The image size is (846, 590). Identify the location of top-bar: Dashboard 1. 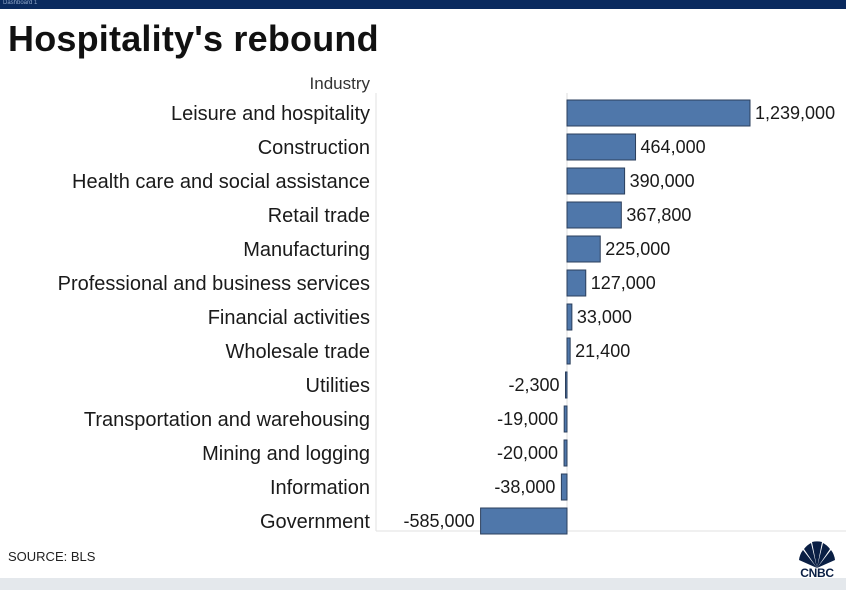
(423, 4).